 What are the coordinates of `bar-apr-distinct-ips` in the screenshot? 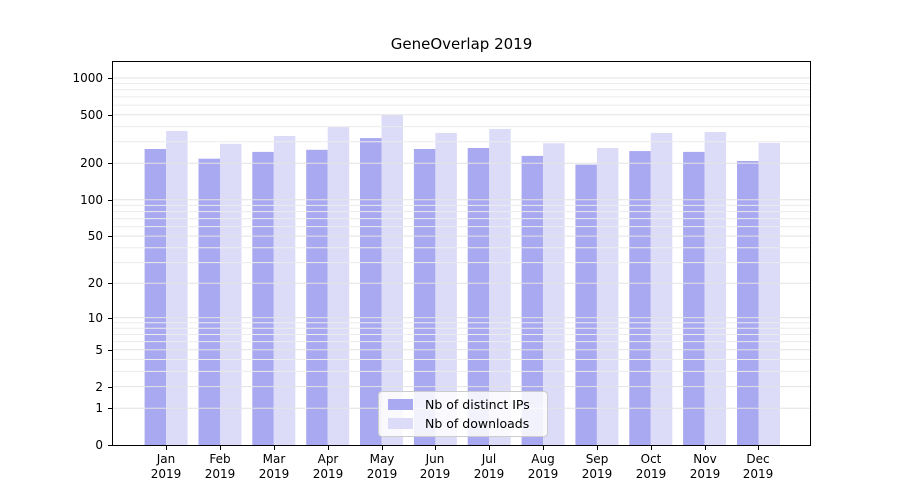 It's located at (317, 297).